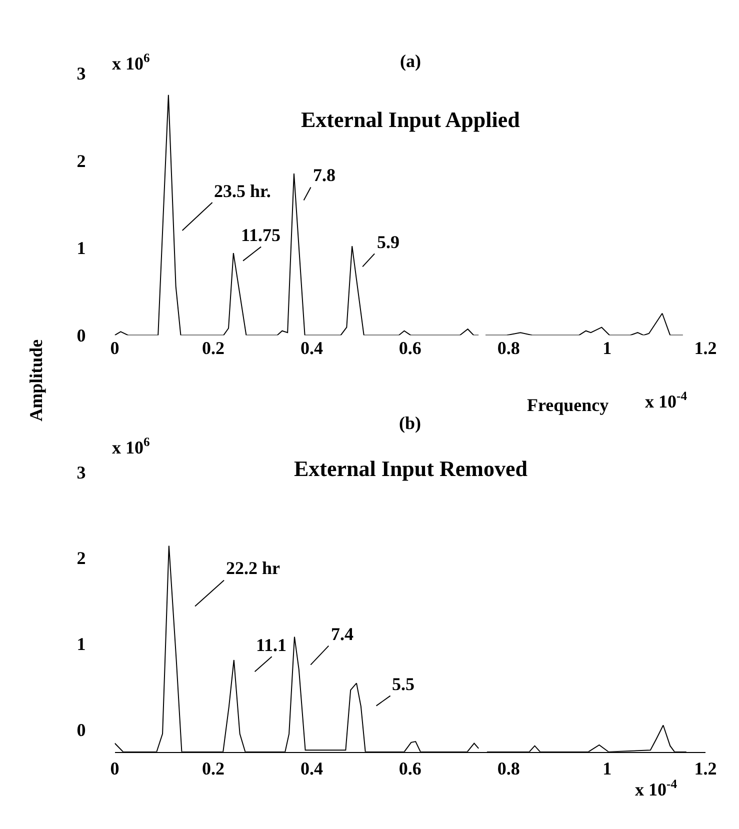 This screenshot has height=829, width=739. Describe the element at coordinates (342, 634) in the screenshot. I see `annotation: 7.4` at that location.